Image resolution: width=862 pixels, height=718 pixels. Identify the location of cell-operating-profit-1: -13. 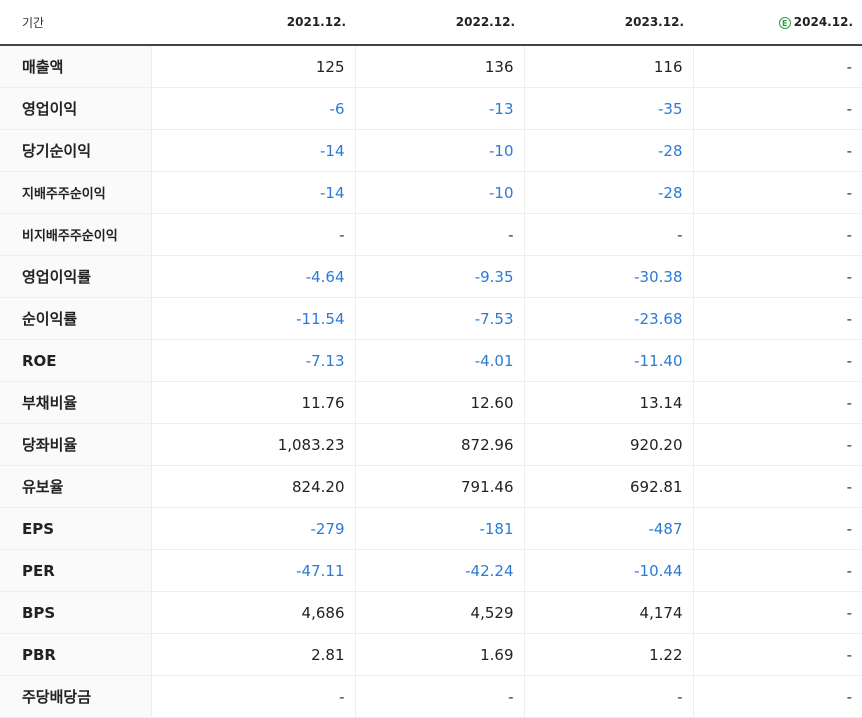
(440, 108).